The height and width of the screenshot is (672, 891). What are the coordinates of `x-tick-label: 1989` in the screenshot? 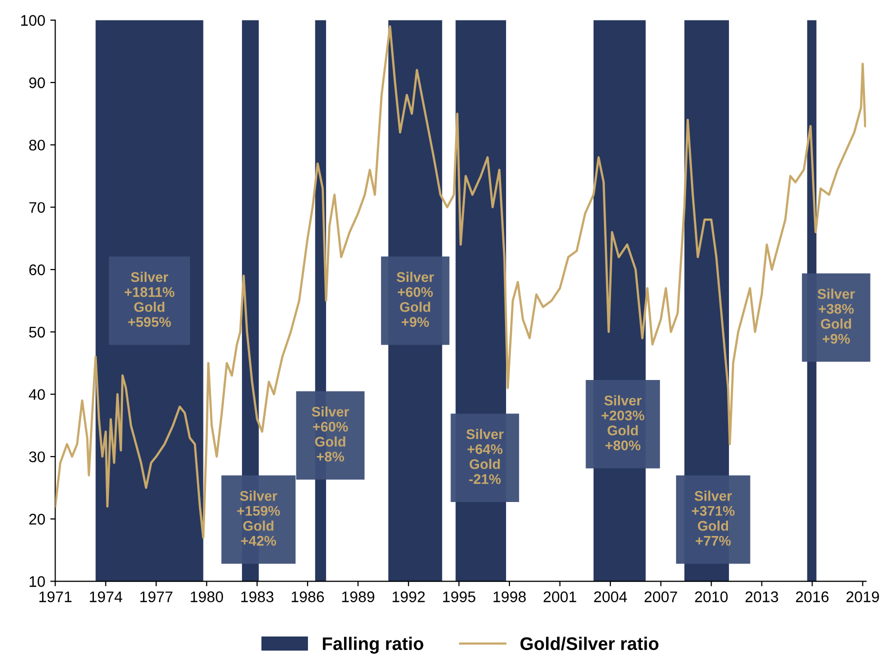 It's located at (358, 596).